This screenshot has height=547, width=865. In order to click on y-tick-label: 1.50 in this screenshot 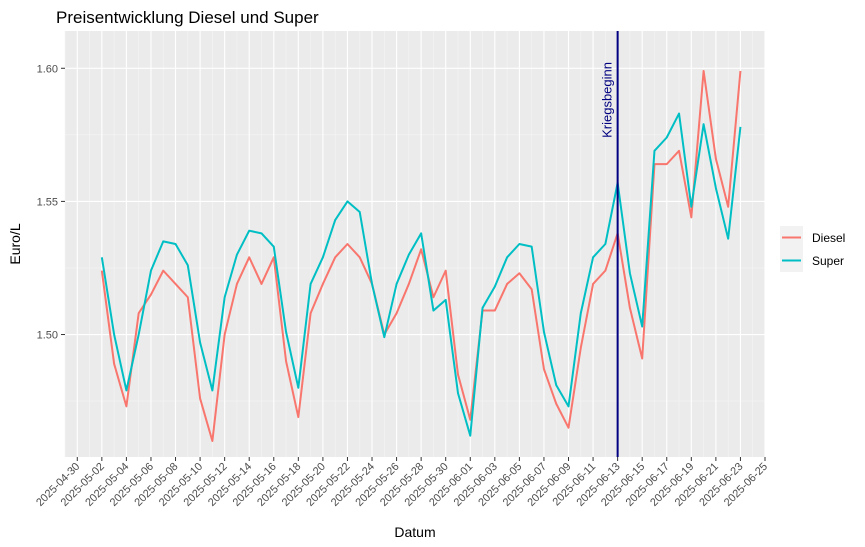, I will do `click(47, 336)`.